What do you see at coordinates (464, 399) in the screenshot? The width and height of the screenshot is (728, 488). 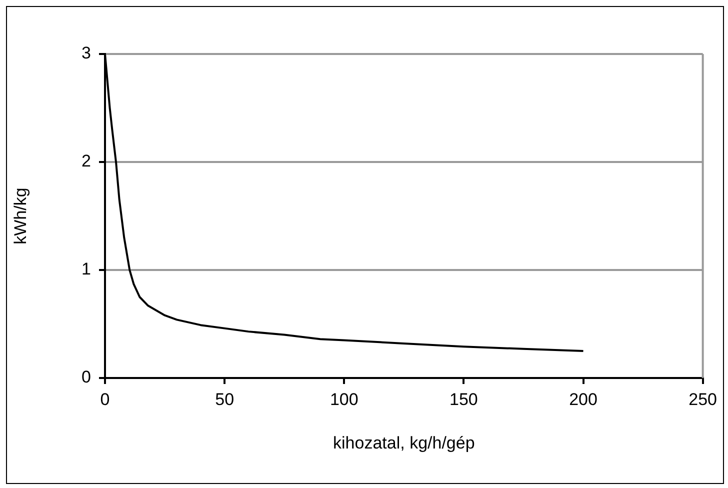 I see `x-tick-label: 150` at bounding box center [464, 399].